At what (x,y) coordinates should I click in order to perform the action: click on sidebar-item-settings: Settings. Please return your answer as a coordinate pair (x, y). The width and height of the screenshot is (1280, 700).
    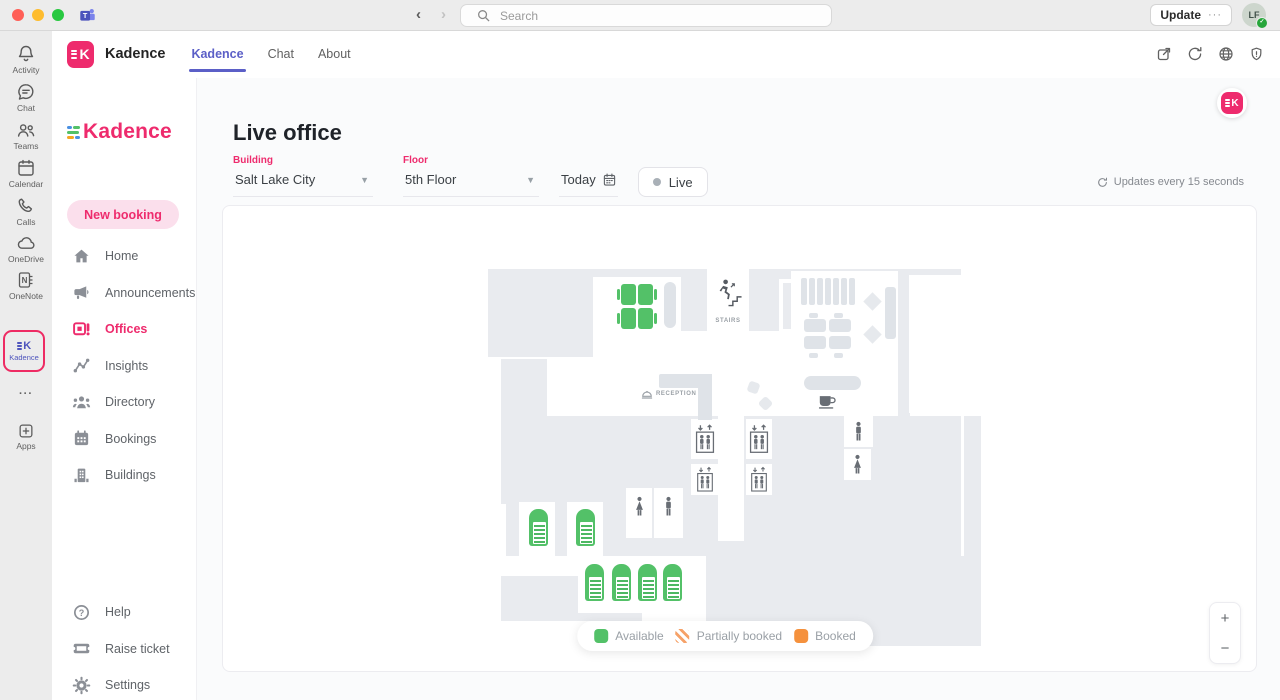
    Looking at the image, I should click on (124, 683).